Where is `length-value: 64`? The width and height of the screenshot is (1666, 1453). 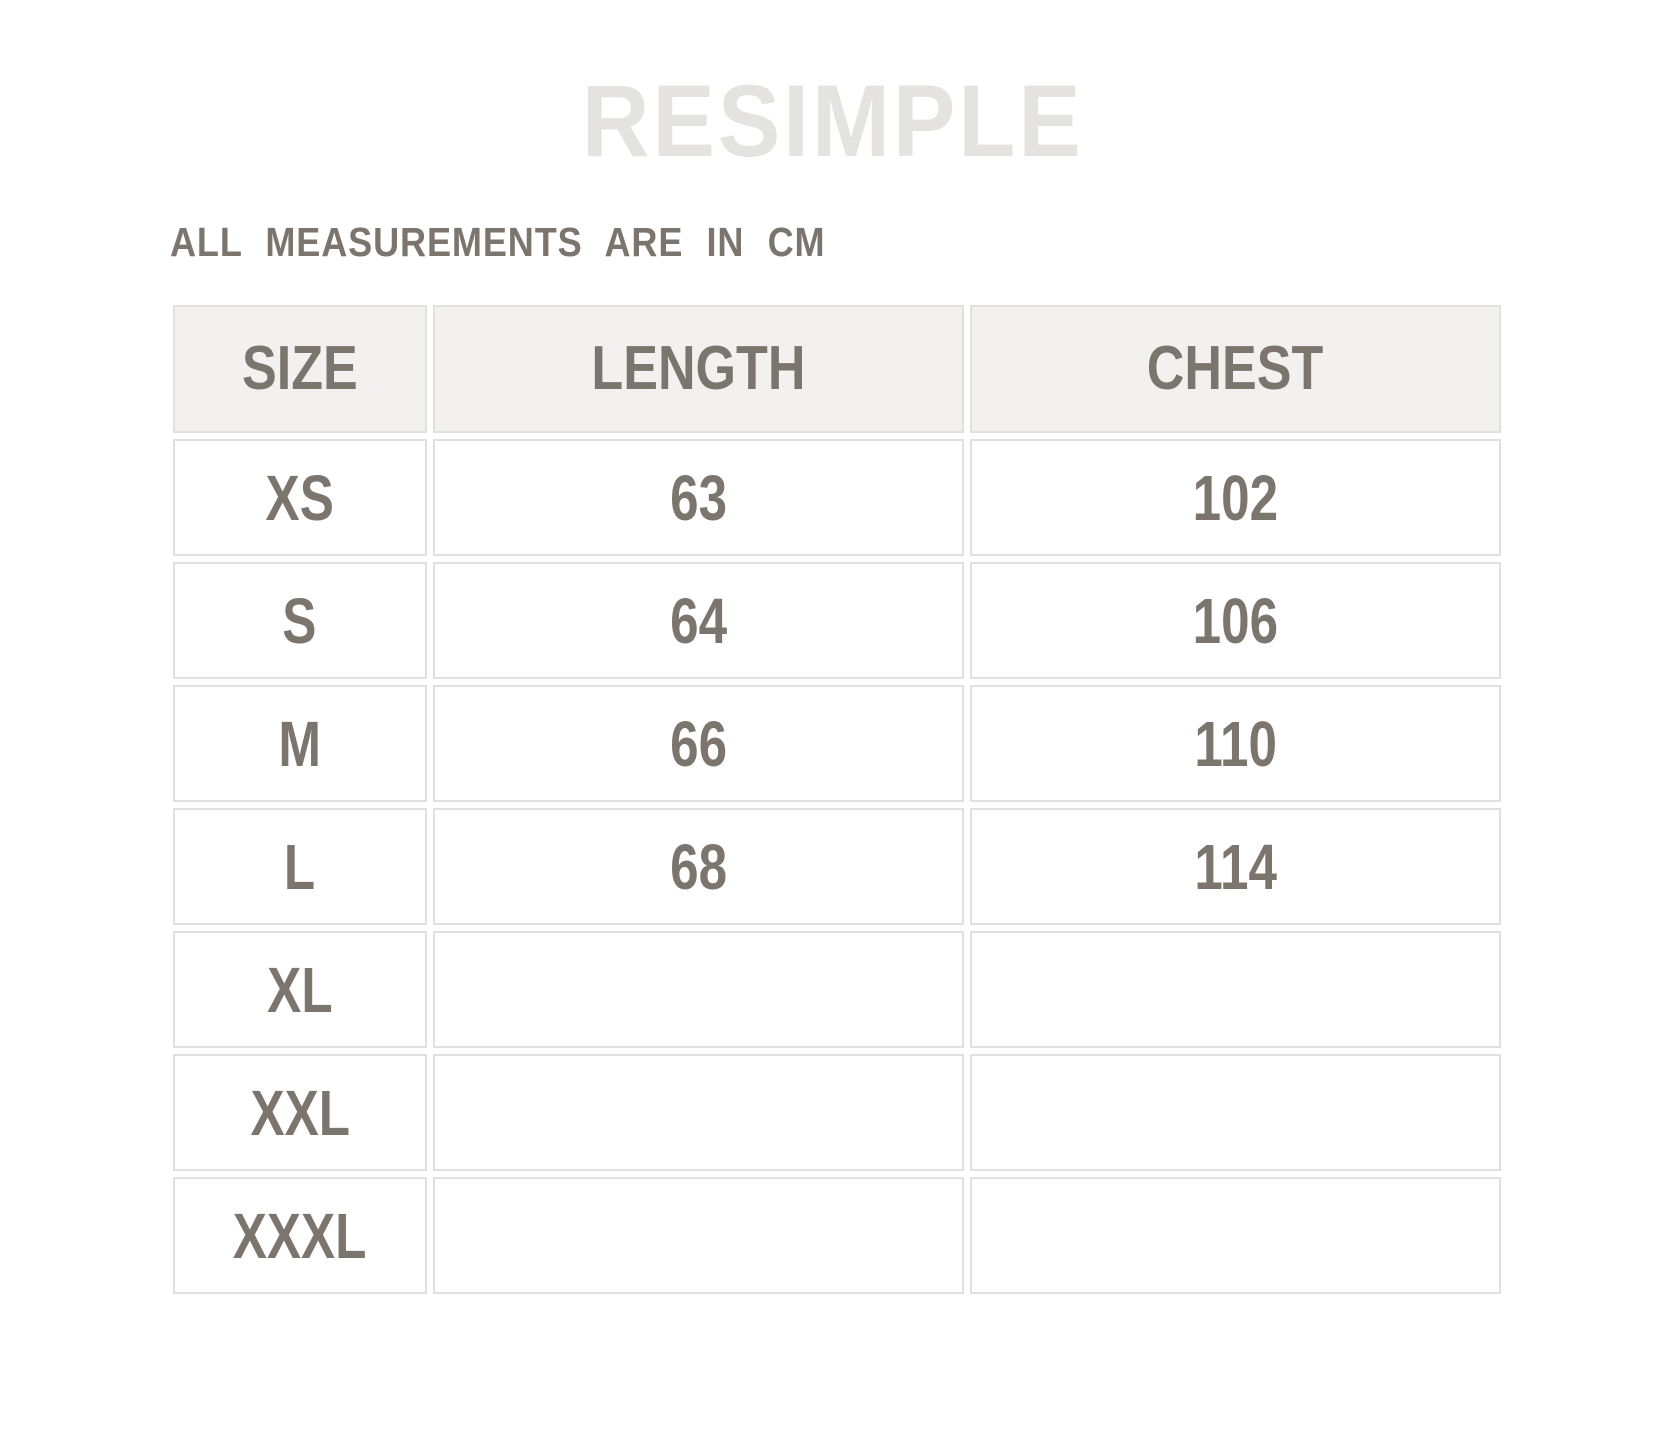
length-value: 64 is located at coordinates (698, 620).